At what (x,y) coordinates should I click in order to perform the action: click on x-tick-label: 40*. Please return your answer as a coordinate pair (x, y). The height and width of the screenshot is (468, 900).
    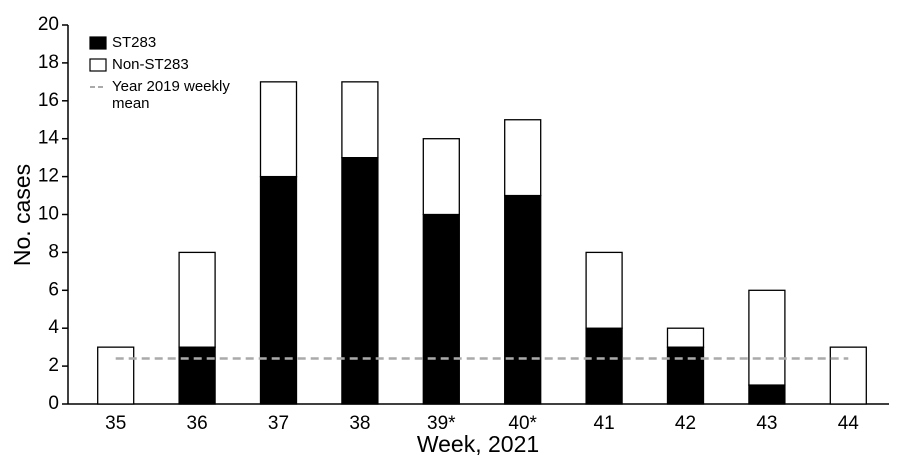
    Looking at the image, I should click on (522, 423).